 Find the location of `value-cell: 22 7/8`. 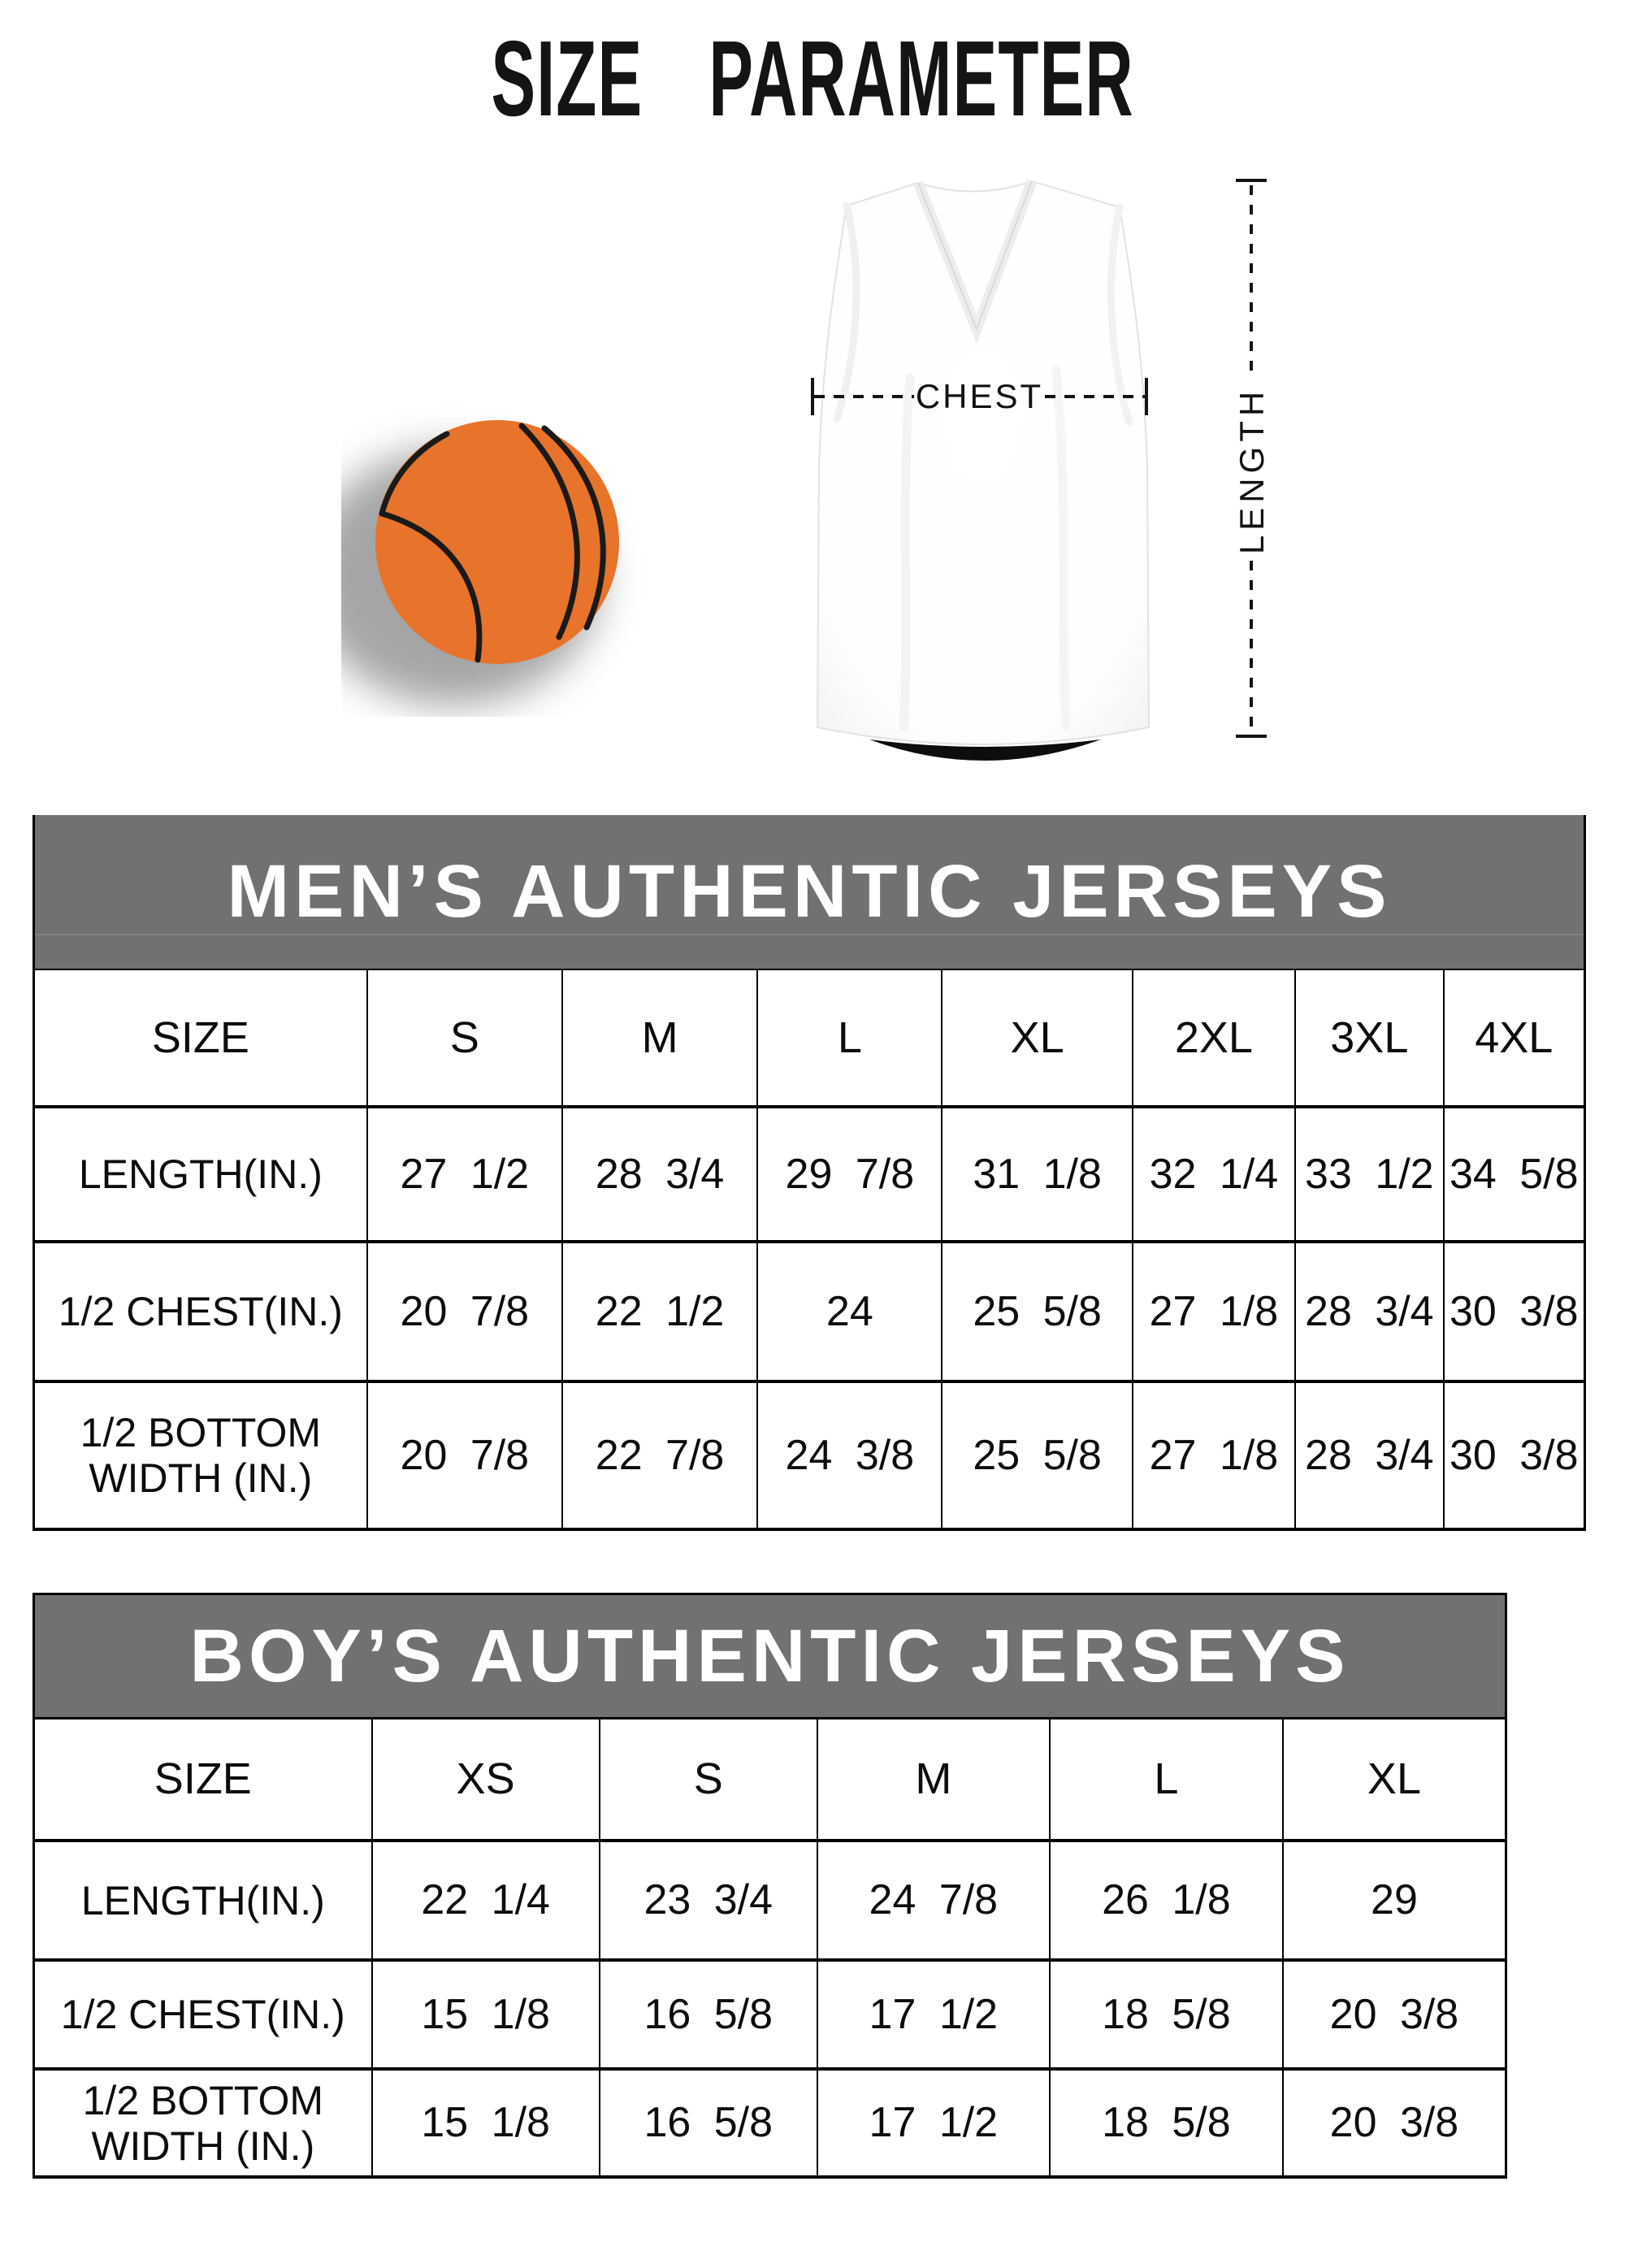

value-cell: 22 7/8 is located at coordinates (659, 1454).